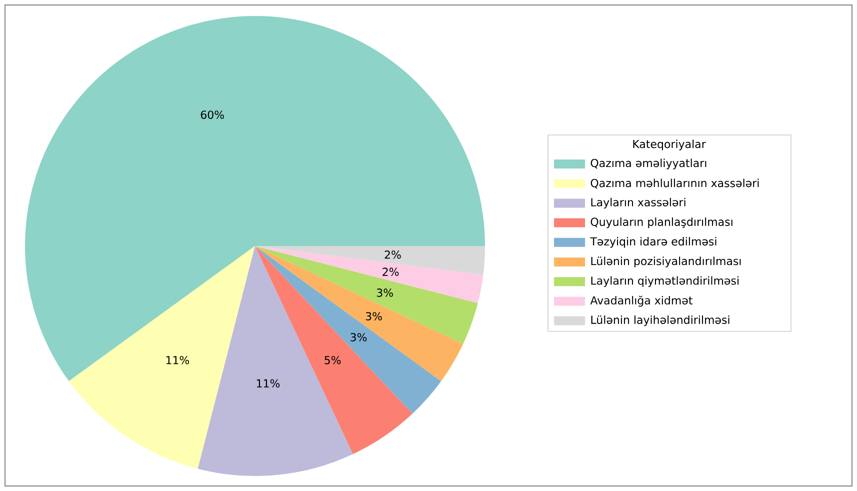 This screenshot has width=857, height=491. What do you see at coordinates (674, 183) in the screenshot?
I see `legend-label: Qazıma məhlullarının xassələri` at bounding box center [674, 183].